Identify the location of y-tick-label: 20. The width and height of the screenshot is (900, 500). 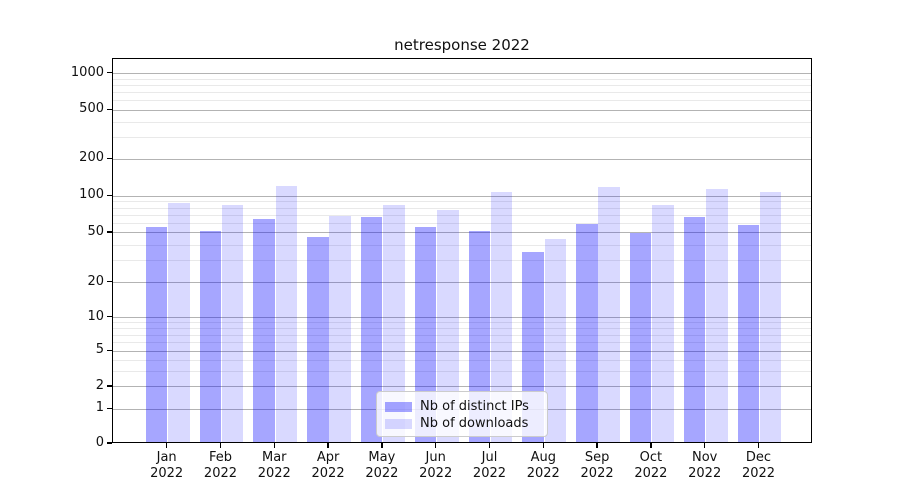
(95, 281).